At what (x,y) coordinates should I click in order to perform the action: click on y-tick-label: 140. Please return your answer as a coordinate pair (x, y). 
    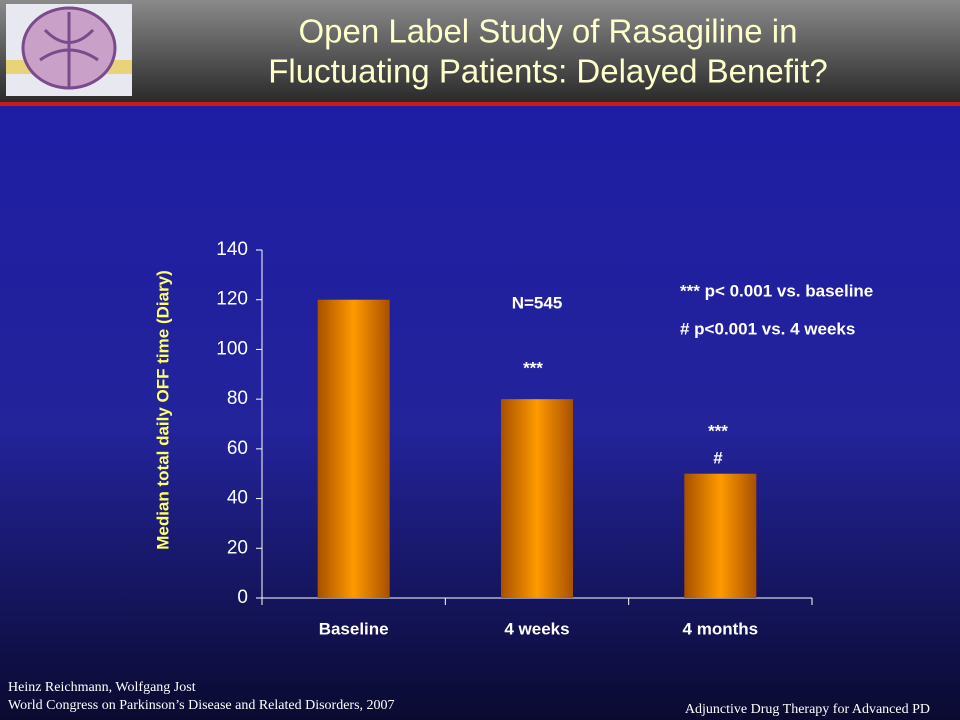
    Looking at the image, I should click on (232, 249).